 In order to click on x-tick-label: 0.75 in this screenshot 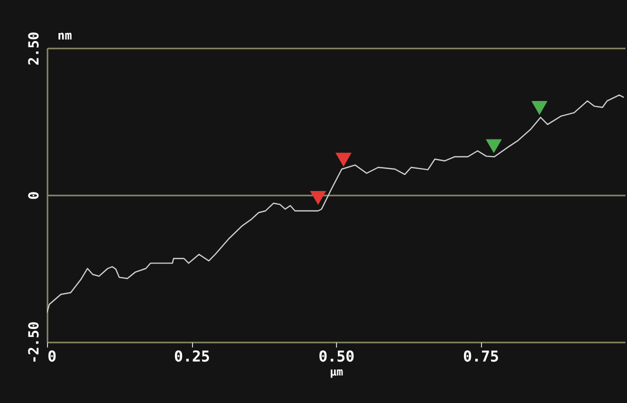, I will do `click(481, 357)`.